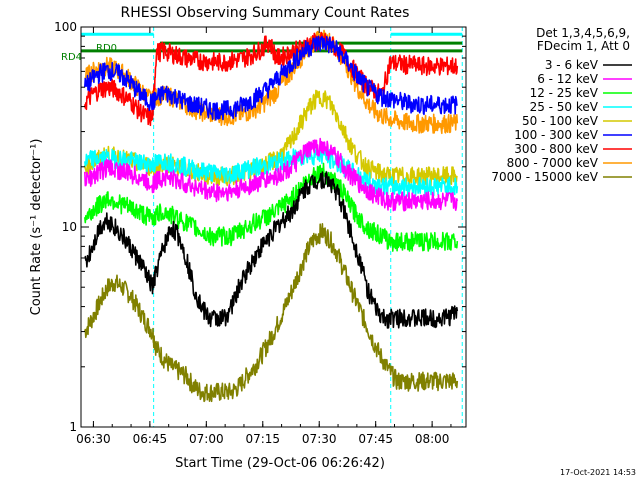  I want to click on x-axis-label: Start Time (29-Oct-06 06:26:42), so click(280, 463).